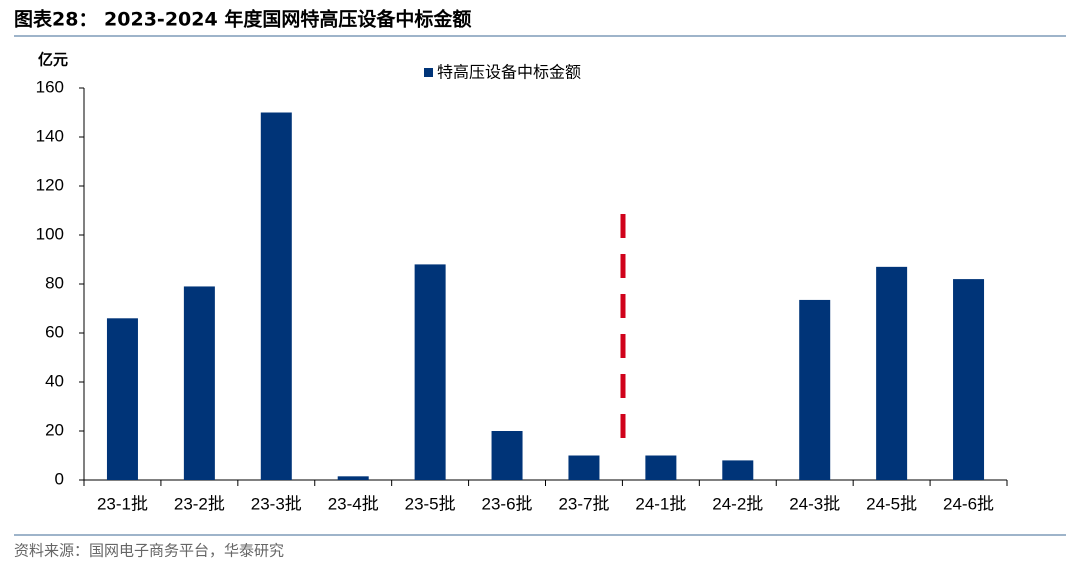 The height and width of the screenshot is (567, 1080). I want to click on x-tick-label: 24-6批, so click(968, 503).